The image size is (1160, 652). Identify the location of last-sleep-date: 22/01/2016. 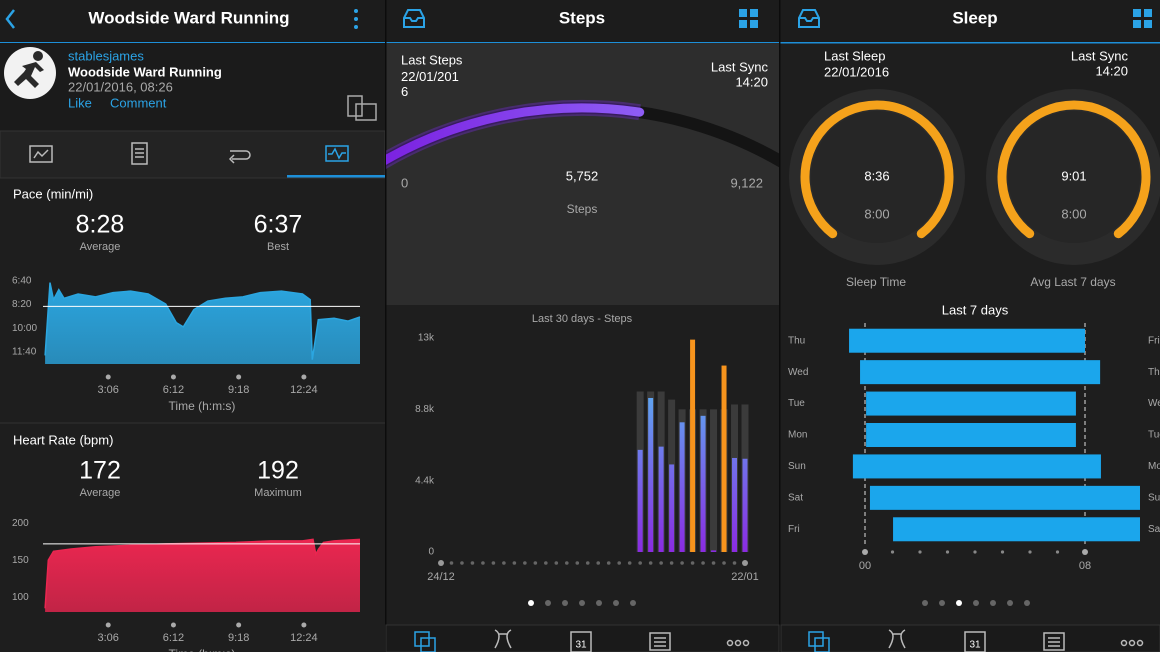
(856, 71).